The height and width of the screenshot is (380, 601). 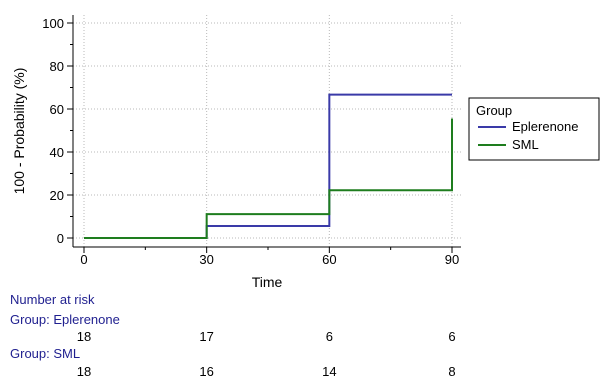 I want to click on x-tick-label-90: 90, so click(x=452, y=259).